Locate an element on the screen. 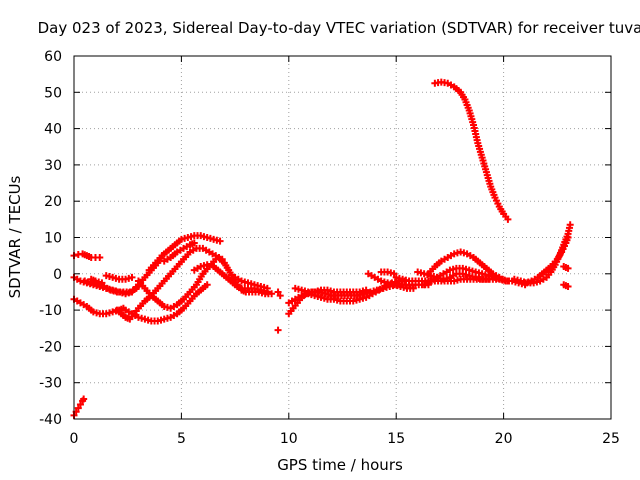 The width and height of the screenshot is (640, 480). series-arc-n is located at coordinates (246, 276).